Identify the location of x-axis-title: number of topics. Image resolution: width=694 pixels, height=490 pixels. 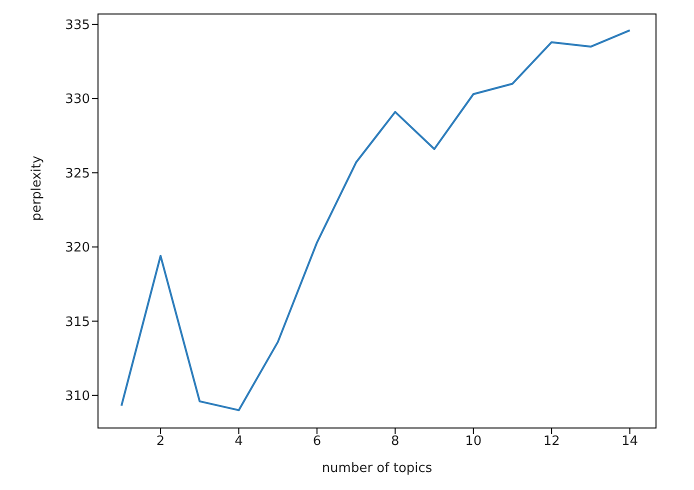
(377, 468).